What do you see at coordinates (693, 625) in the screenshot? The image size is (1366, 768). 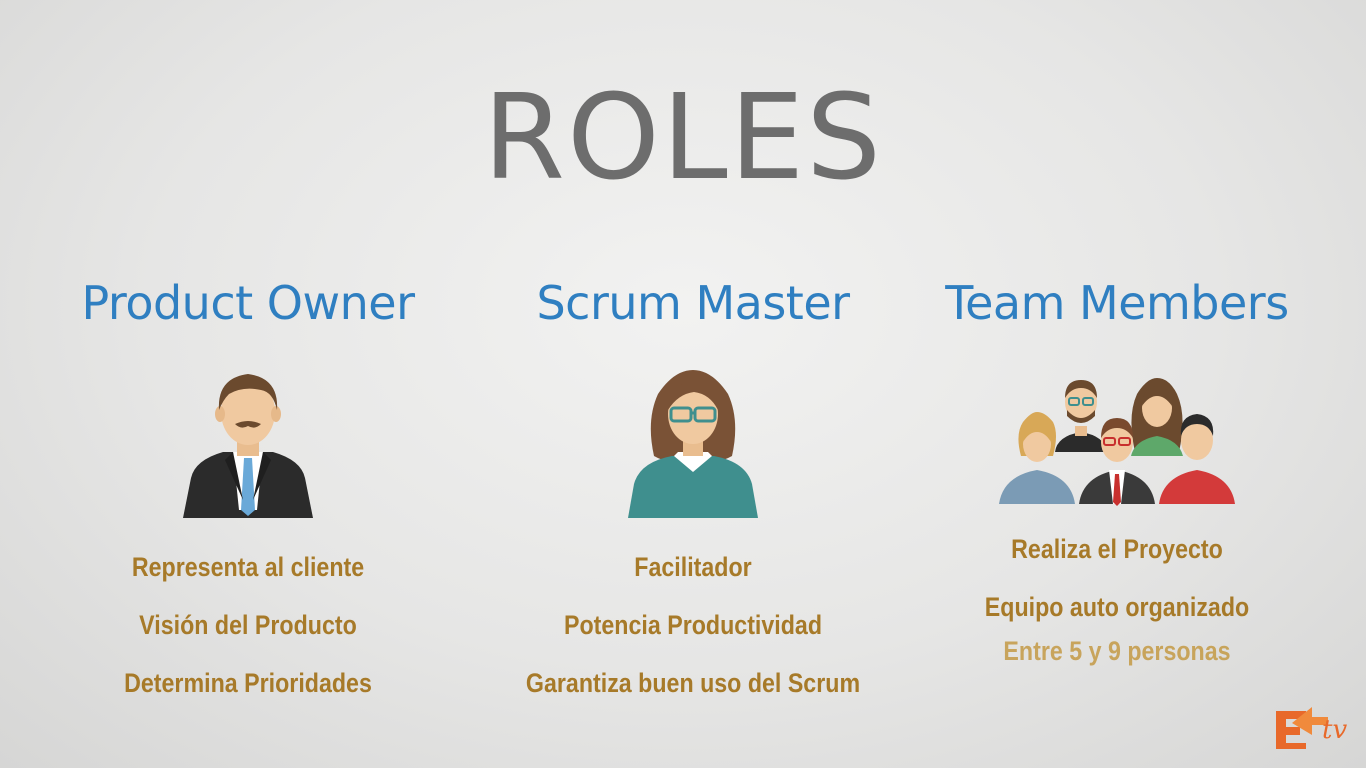 I see `role-item: Potencia Productividad` at bounding box center [693, 625].